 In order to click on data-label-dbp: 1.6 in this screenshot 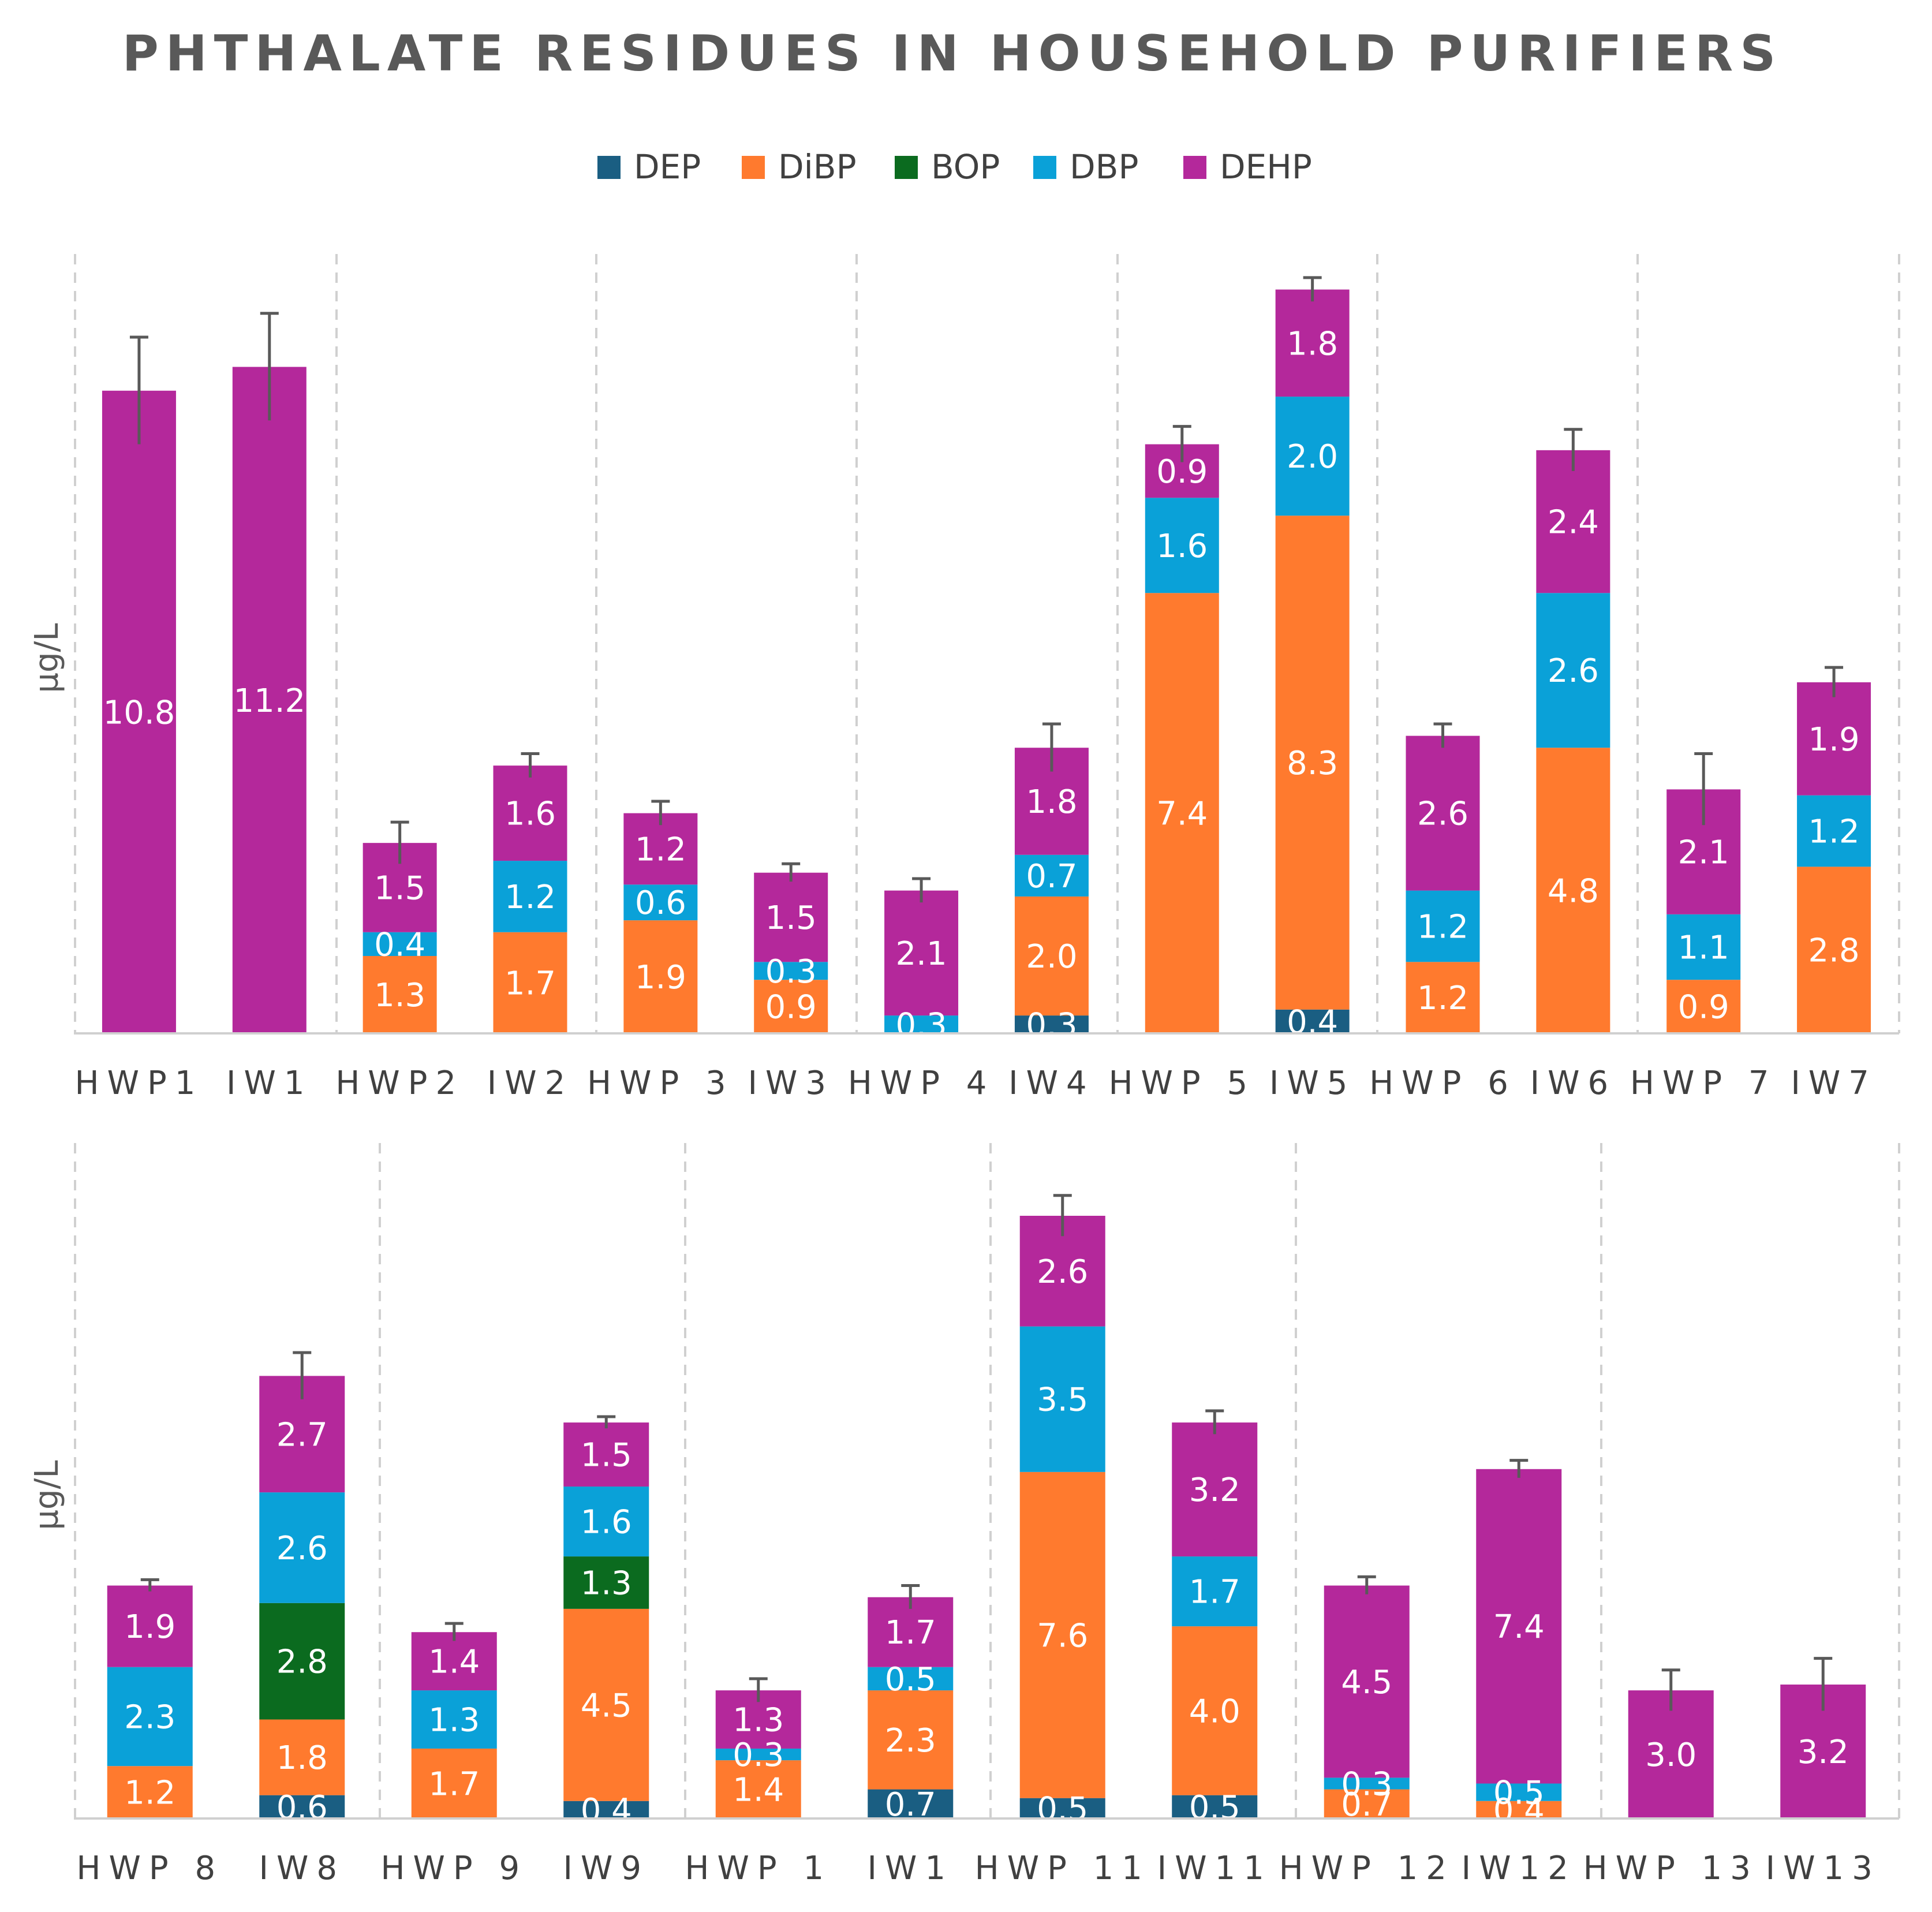, I will do `click(1182, 546)`.